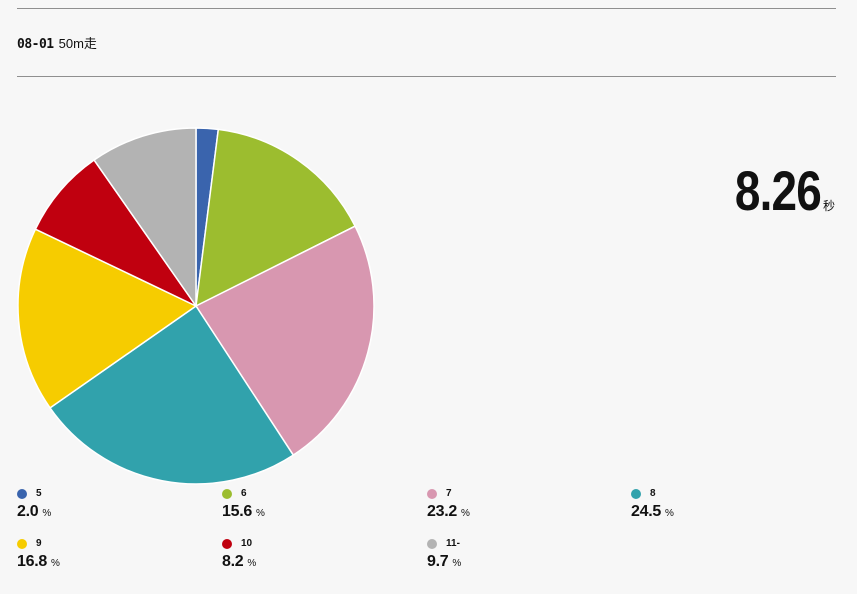  I want to click on legend-percent: 24.5, so click(646, 511).